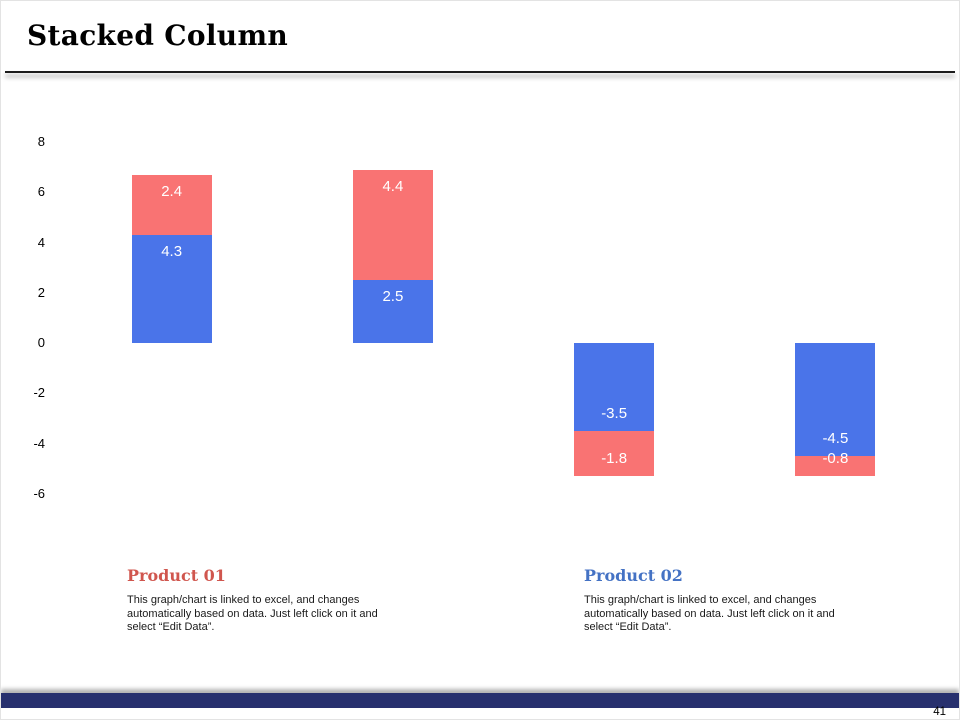 The height and width of the screenshot is (720, 960). Describe the element at coordinates (835, 439) in the screenshot. I see `bar-data-label: -4.5` at that location.